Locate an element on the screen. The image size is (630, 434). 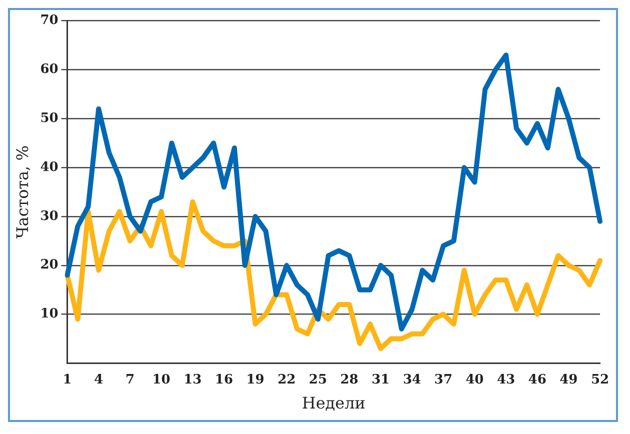
x-tick-label: 13 is located at coordinates (193, 380).